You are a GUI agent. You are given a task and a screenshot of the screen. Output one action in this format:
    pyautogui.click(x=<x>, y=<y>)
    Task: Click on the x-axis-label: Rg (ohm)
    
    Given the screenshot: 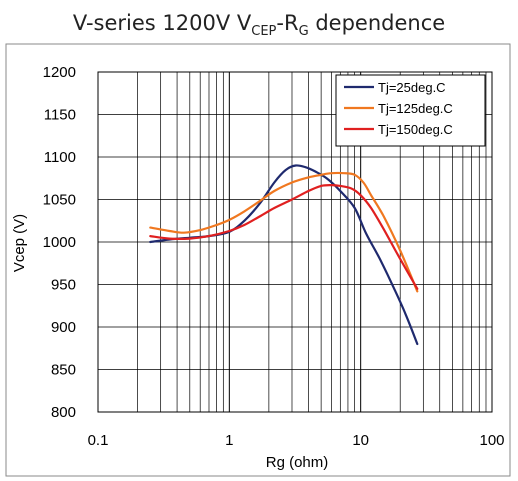 What is the action you would take?
    pyautogui.click(x=297, y=462)
    